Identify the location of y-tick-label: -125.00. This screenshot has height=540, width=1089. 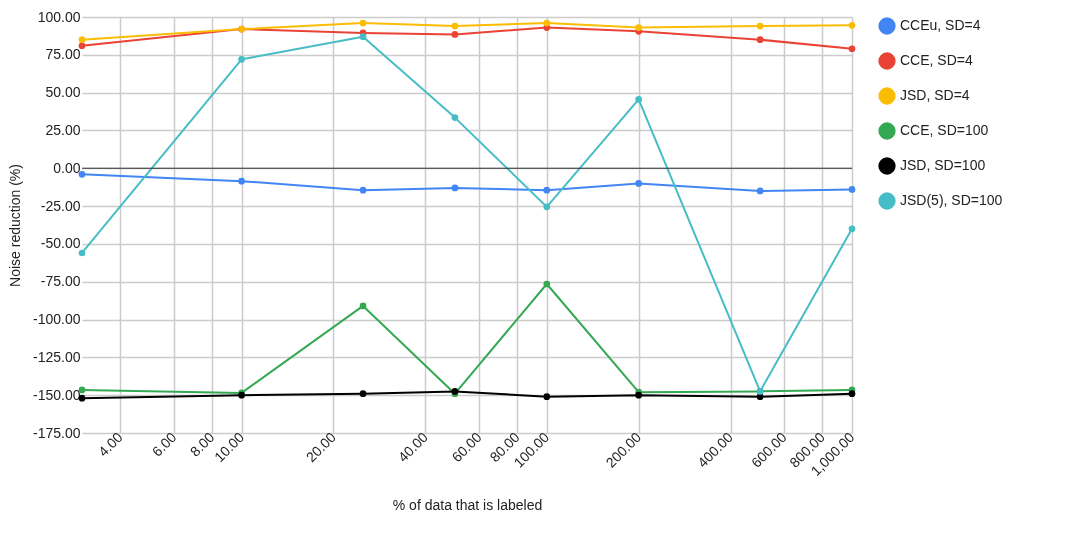
(57, 356).